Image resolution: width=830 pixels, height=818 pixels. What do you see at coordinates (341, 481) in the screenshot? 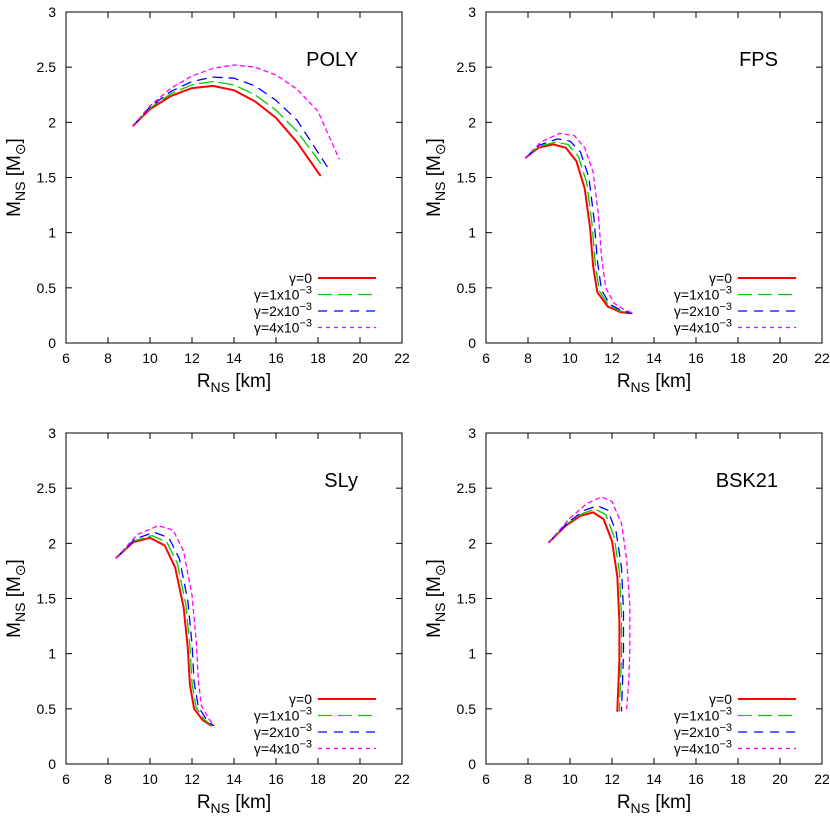
I see `panel-title: SLy` at bounding box center [341, 481].